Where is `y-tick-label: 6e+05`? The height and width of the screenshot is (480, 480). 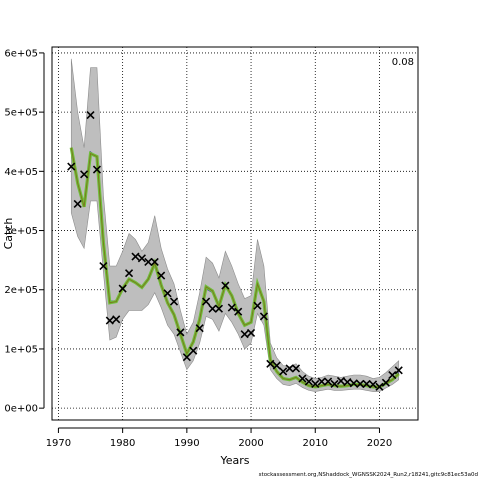
y-tick-label: 6e+05 is located at coordinates (21, 53).